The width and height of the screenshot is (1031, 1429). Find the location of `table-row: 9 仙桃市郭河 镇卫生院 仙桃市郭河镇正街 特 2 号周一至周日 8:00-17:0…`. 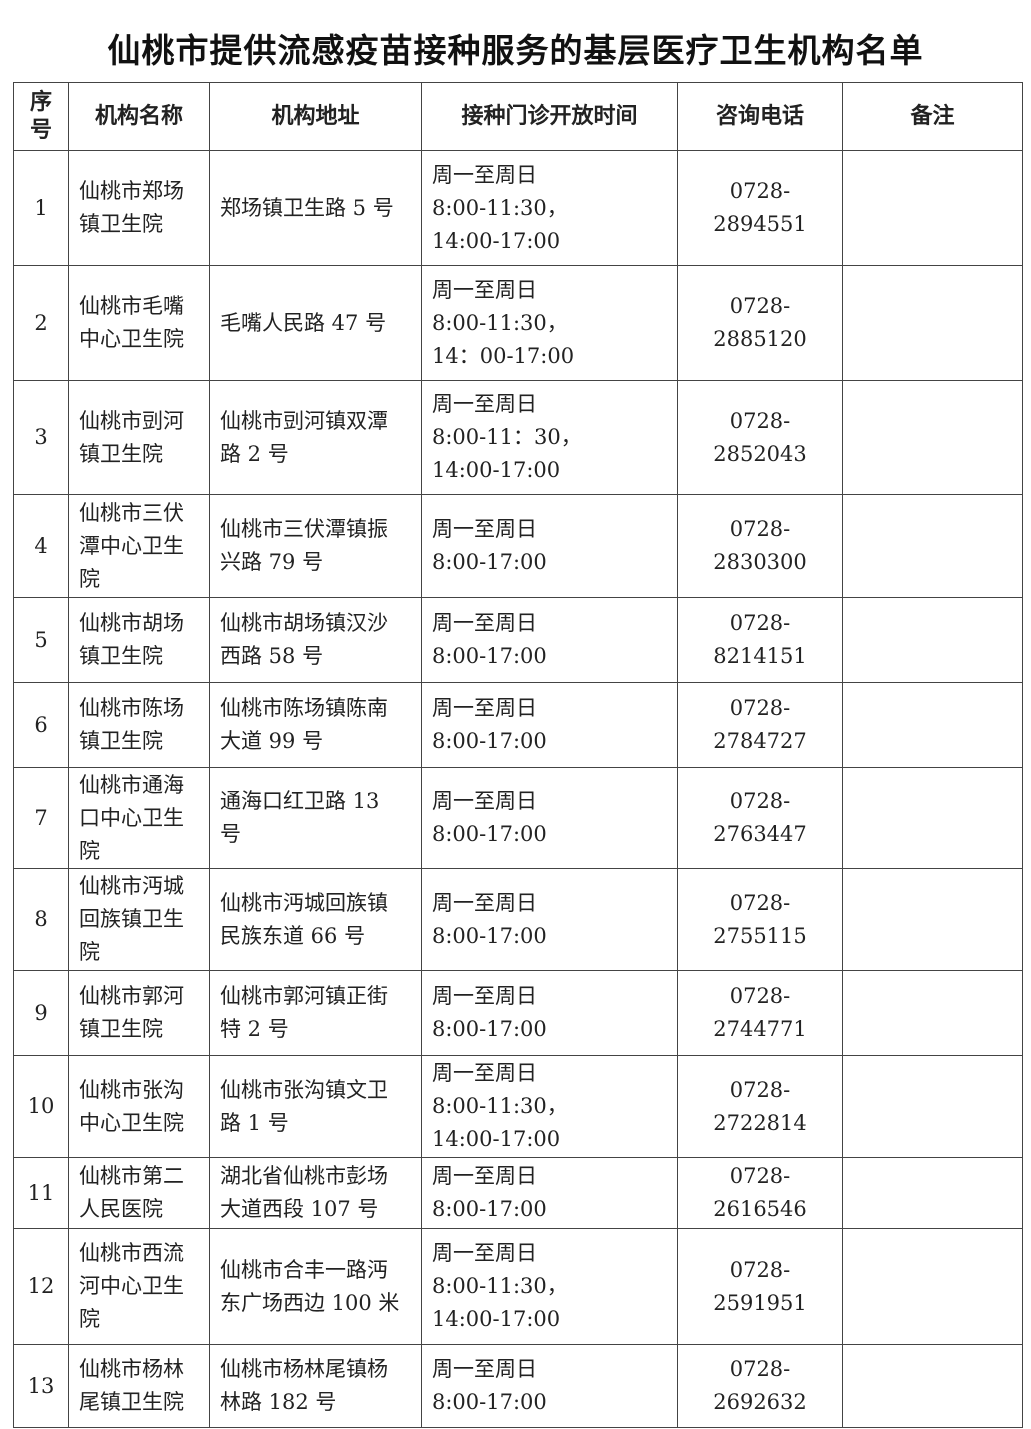

table-row: 9 仙桃市郭河 镇卫生院 仙桃市郭河镇正街 特 2 号周一至周日 8:00-17:0… is located at coordinates (518, 1013).